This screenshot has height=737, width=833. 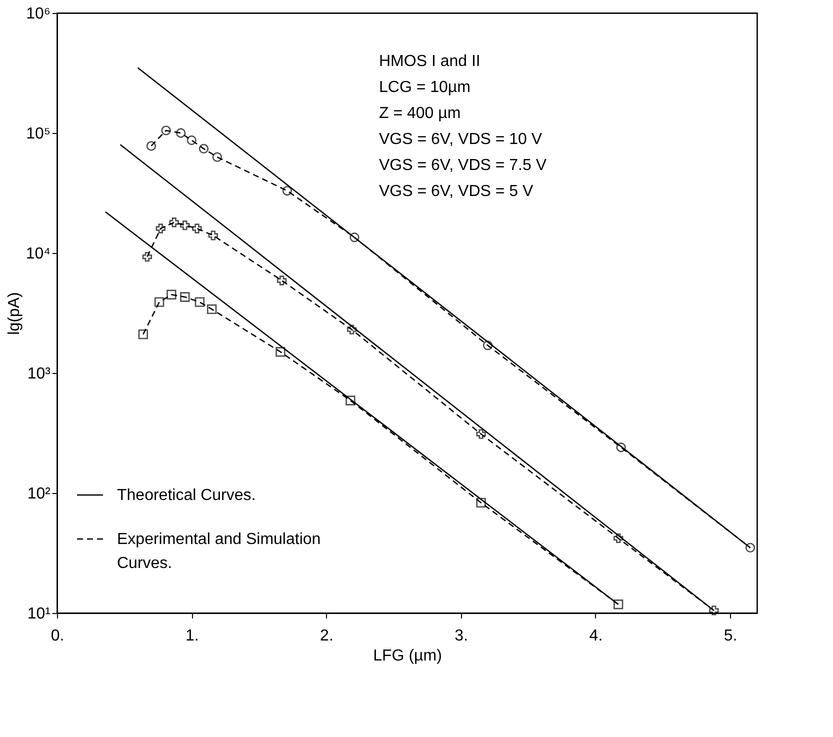 I want to click on annotation: VGS = 6V, VDS = 10 V, so click(x=460, y=139).